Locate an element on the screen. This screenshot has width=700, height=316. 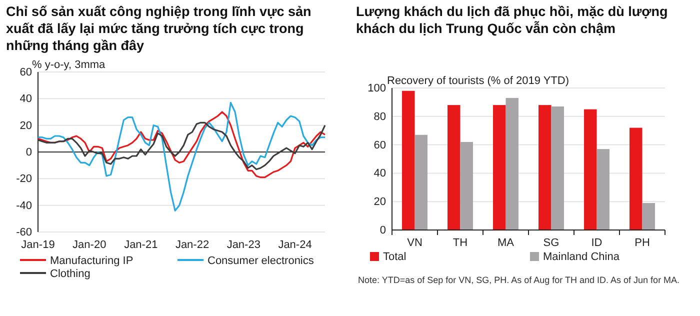
y-tick-label: 100 is located at coordinates (377, 88).